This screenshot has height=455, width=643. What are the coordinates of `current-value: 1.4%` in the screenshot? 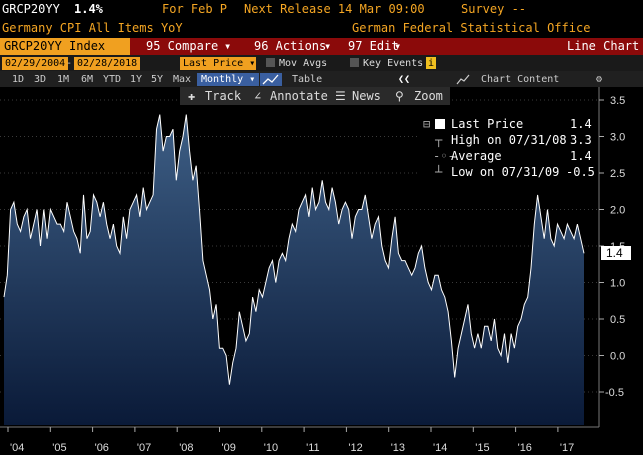 It's located at (88, 9).